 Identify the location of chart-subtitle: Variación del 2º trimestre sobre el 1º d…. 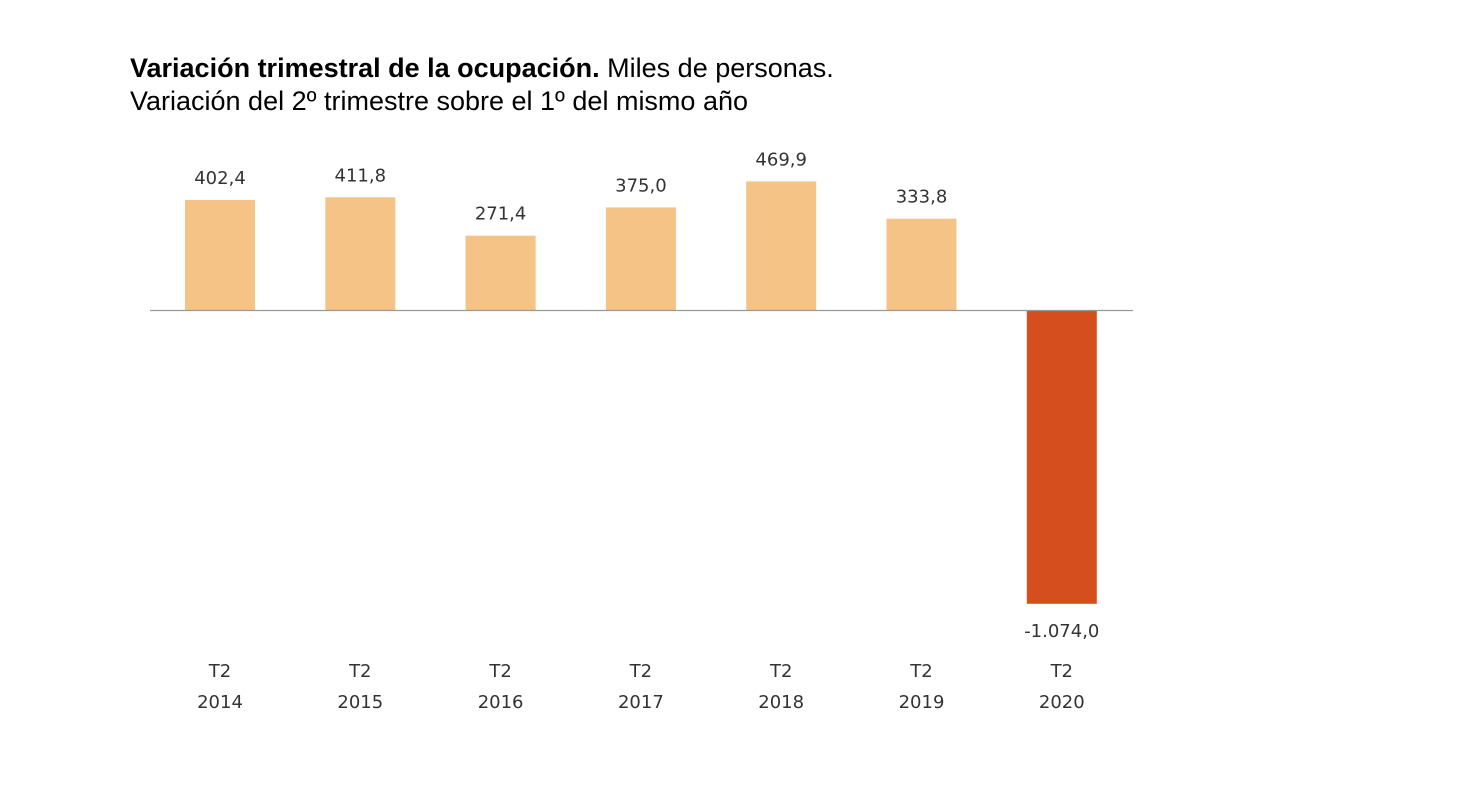
(439, 101).